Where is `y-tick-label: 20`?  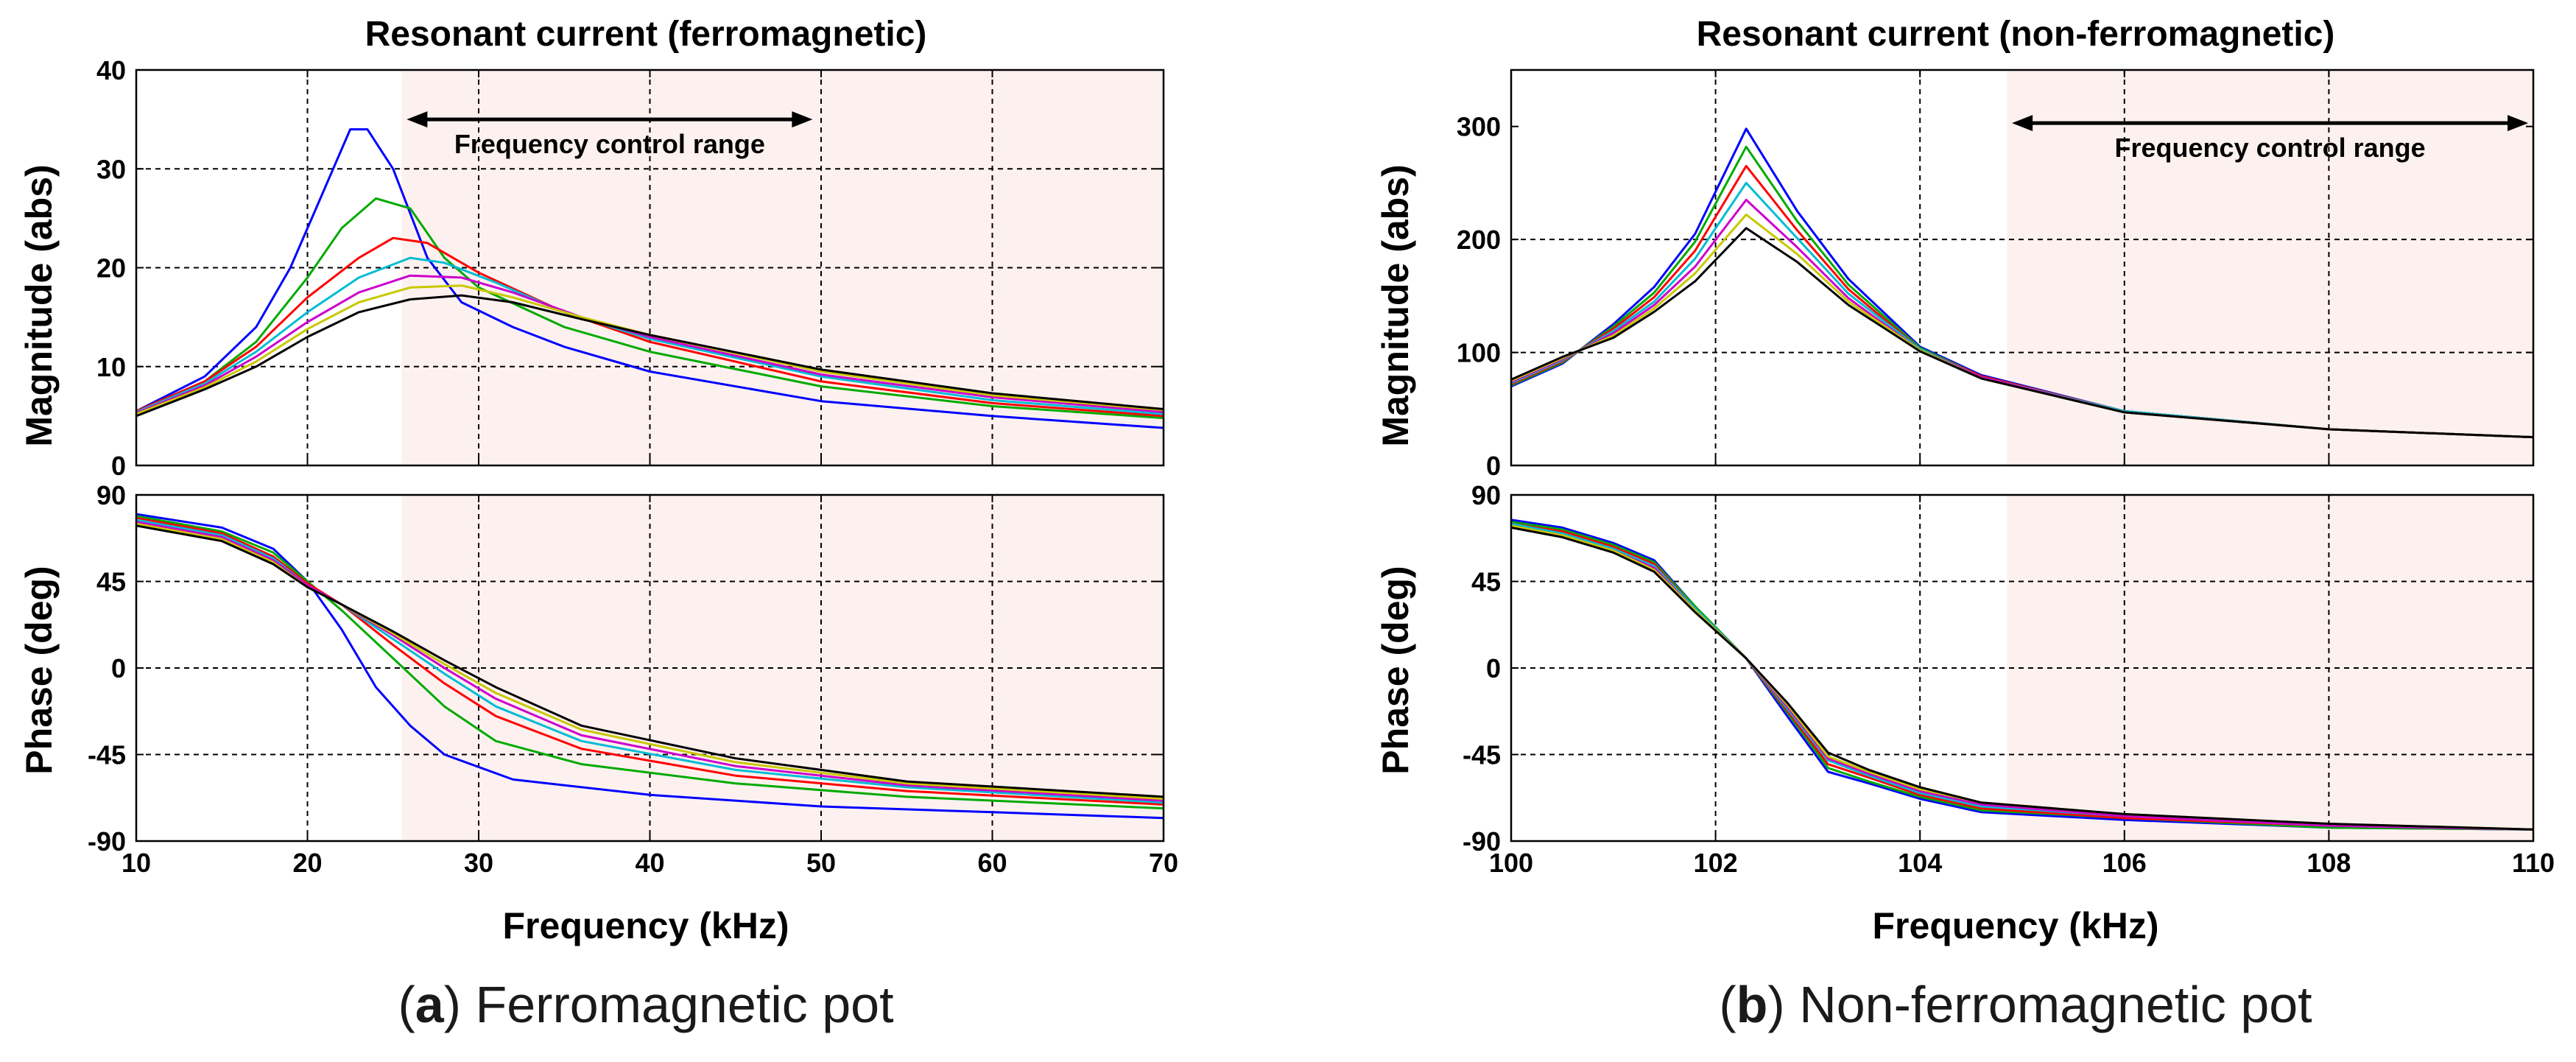
y-tick-label: 20 is located at coordinates (111, 268).